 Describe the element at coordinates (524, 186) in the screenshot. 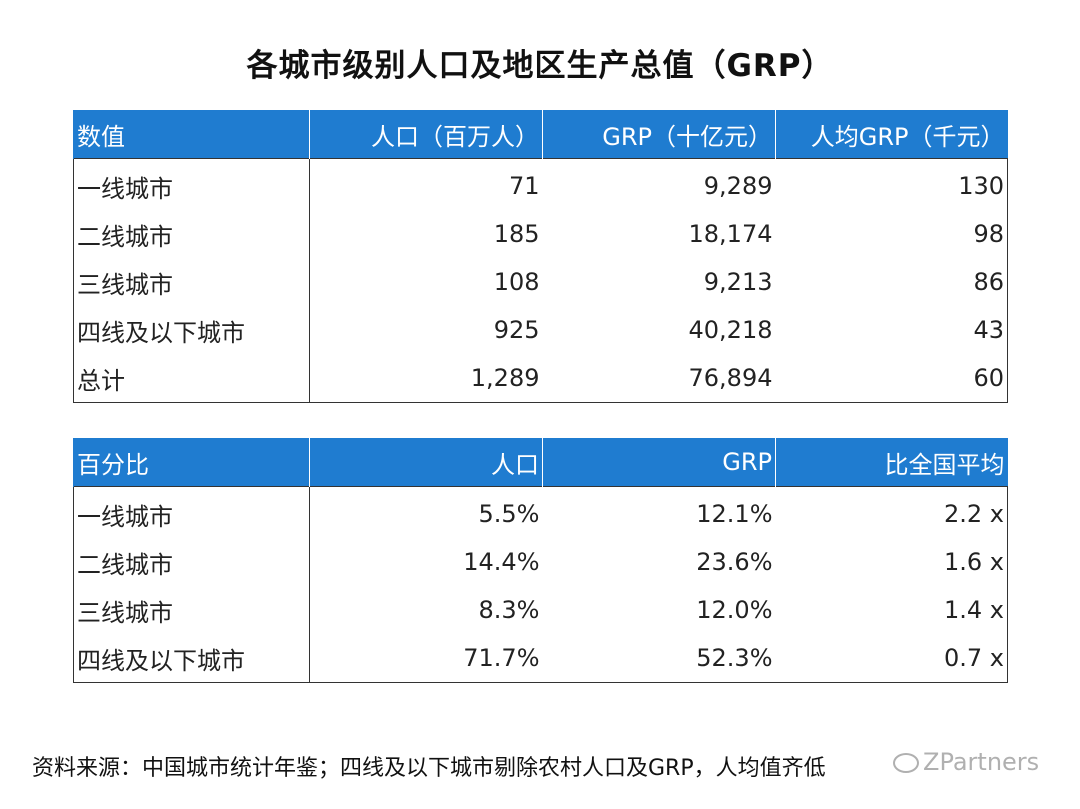

I see `table-cell: 71` at that location.